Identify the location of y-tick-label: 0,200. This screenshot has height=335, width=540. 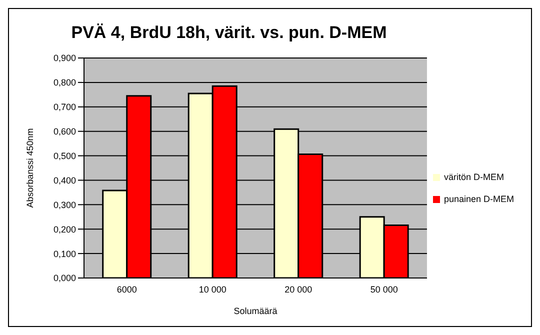
(64, 229).